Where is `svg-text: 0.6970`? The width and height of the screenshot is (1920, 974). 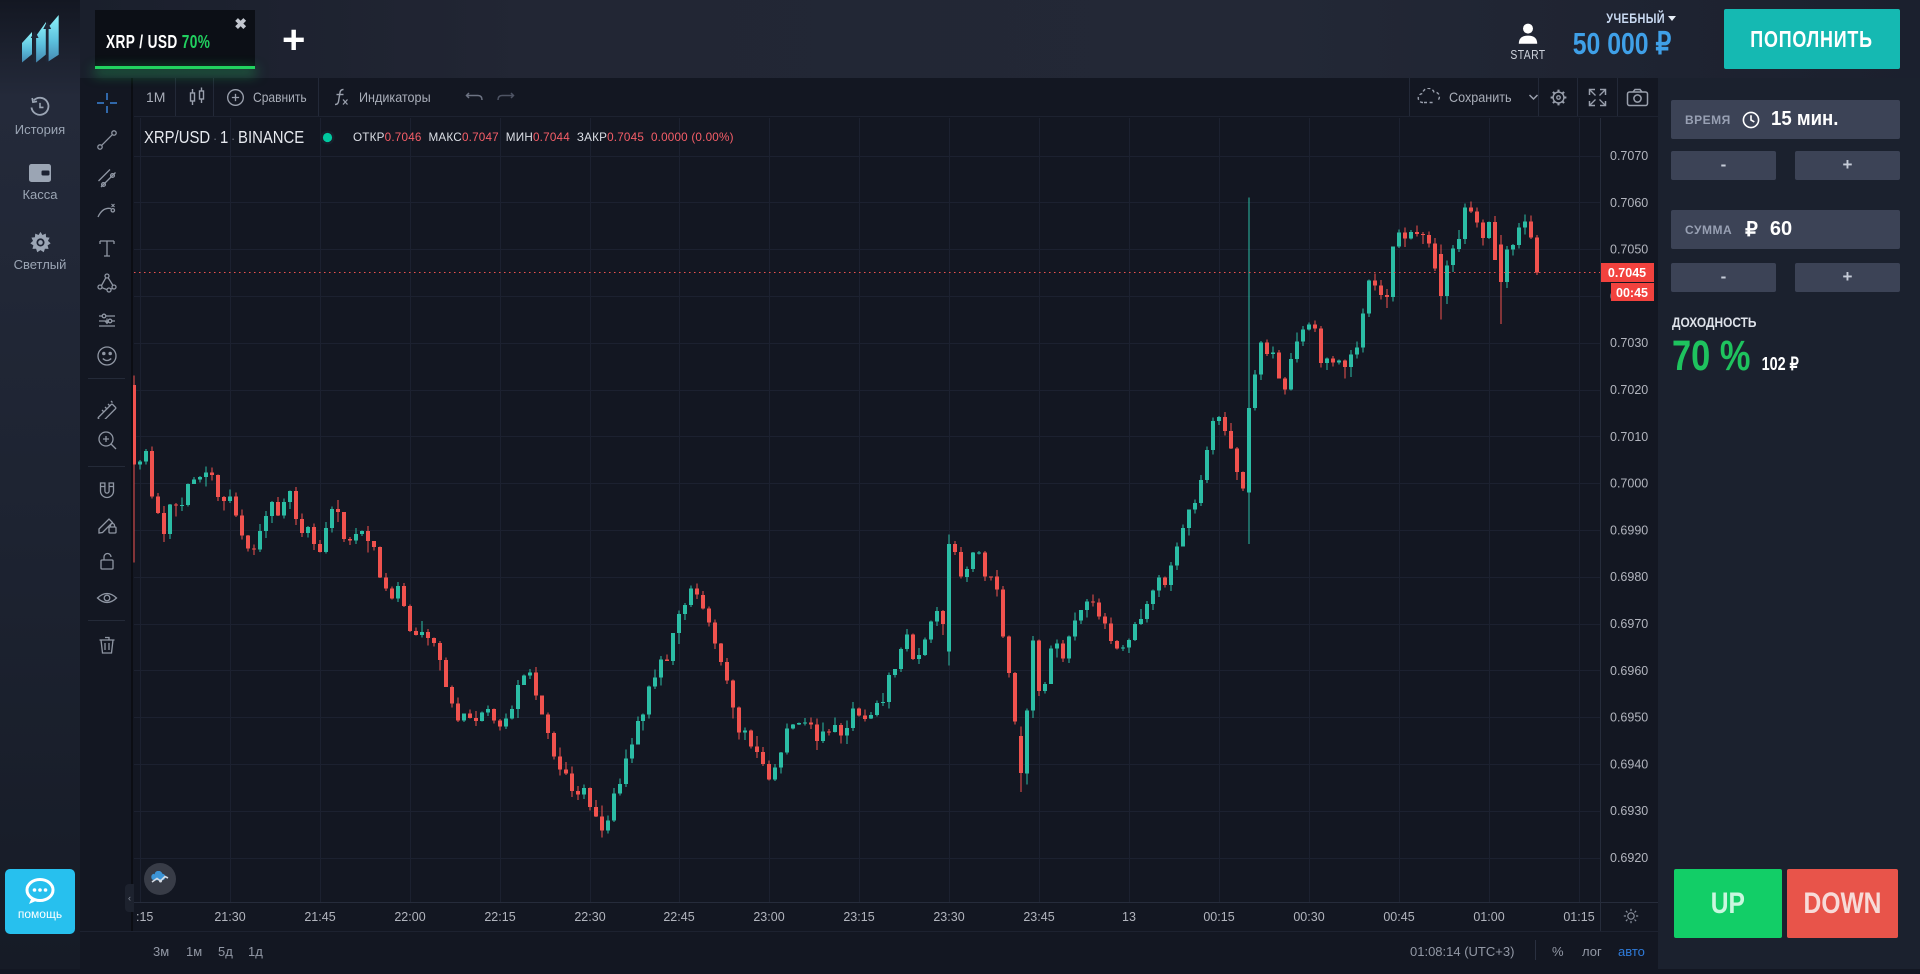
svg-text: 0.6970 is located at coordinates (1629, 624).